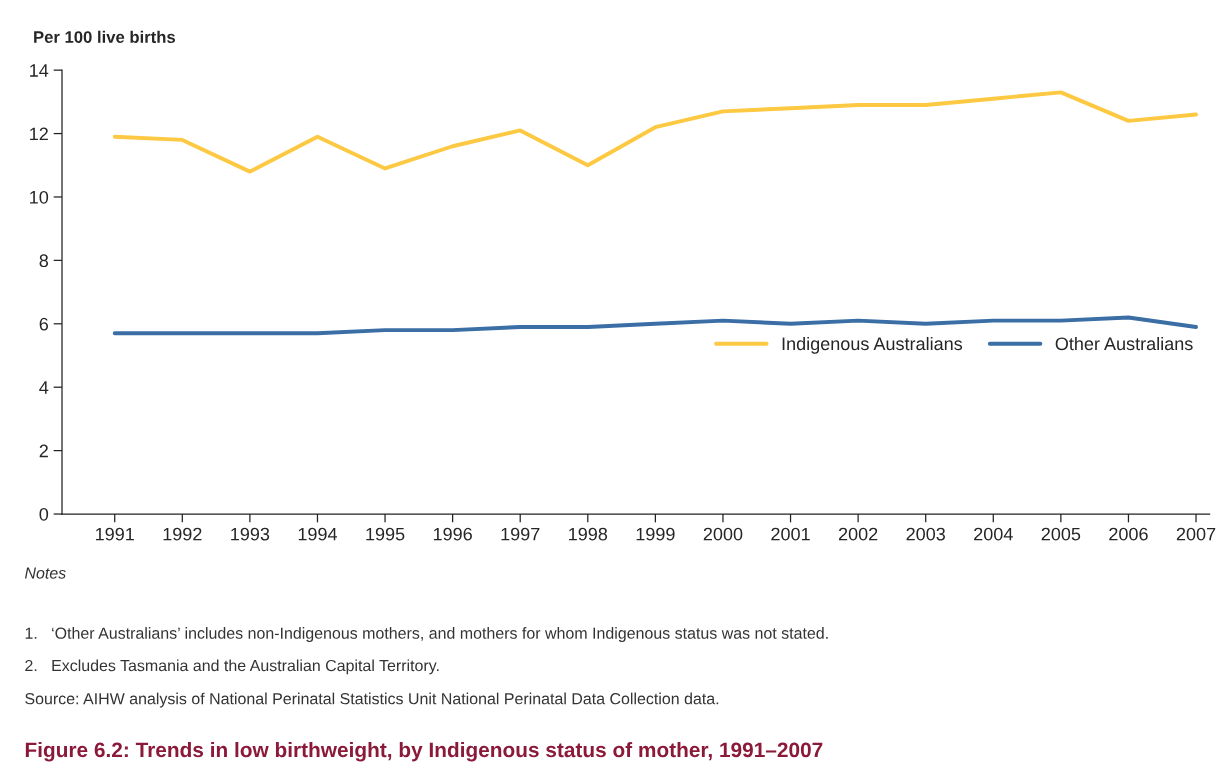  Describe the element at coordinates (39, 70) in the screenshot. I see `y-tick-label: 14` at that location.